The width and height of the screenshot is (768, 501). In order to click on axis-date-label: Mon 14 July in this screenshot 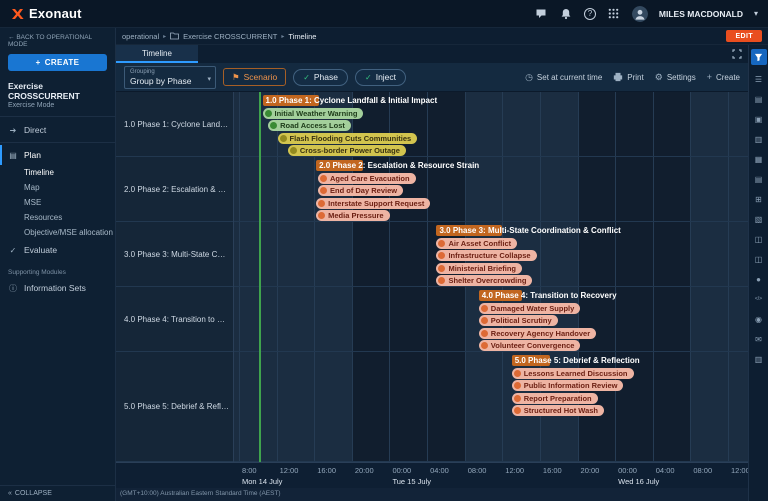, I will do `click(262, 481)`.